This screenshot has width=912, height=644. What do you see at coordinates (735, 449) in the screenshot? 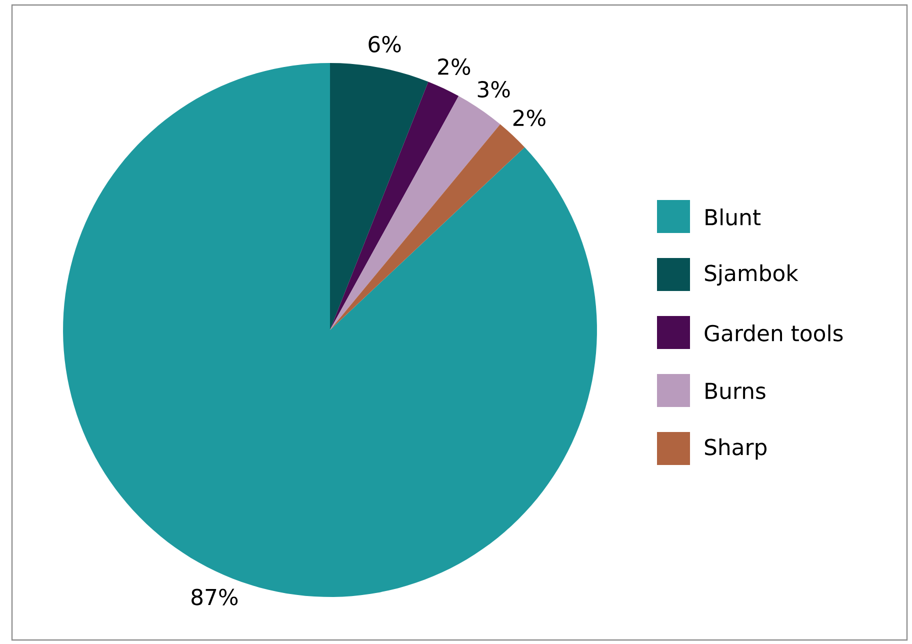
I see `legend-label: Sharp` at bounding box center [735, 449].